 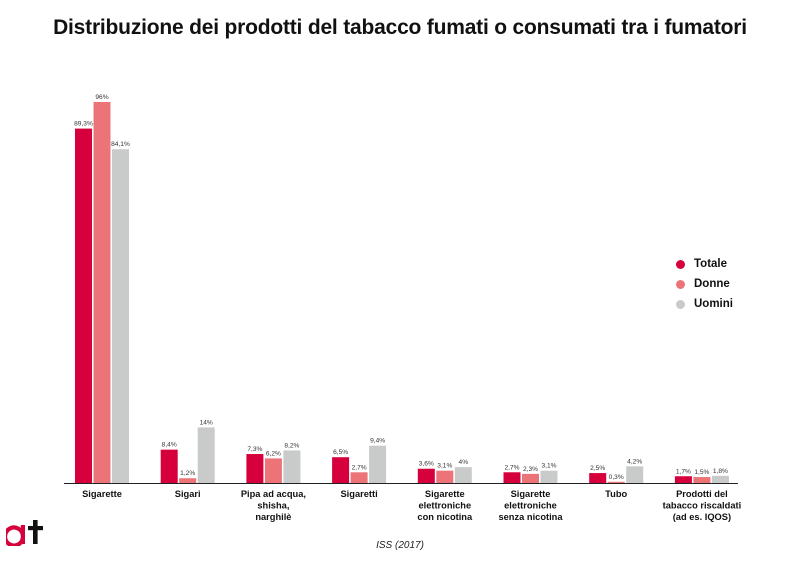 What do you see at coordinates (548, 466) in the screenshot?
I see `data-label-uomini-5: 3,1%` at bounding box center [548, 466].